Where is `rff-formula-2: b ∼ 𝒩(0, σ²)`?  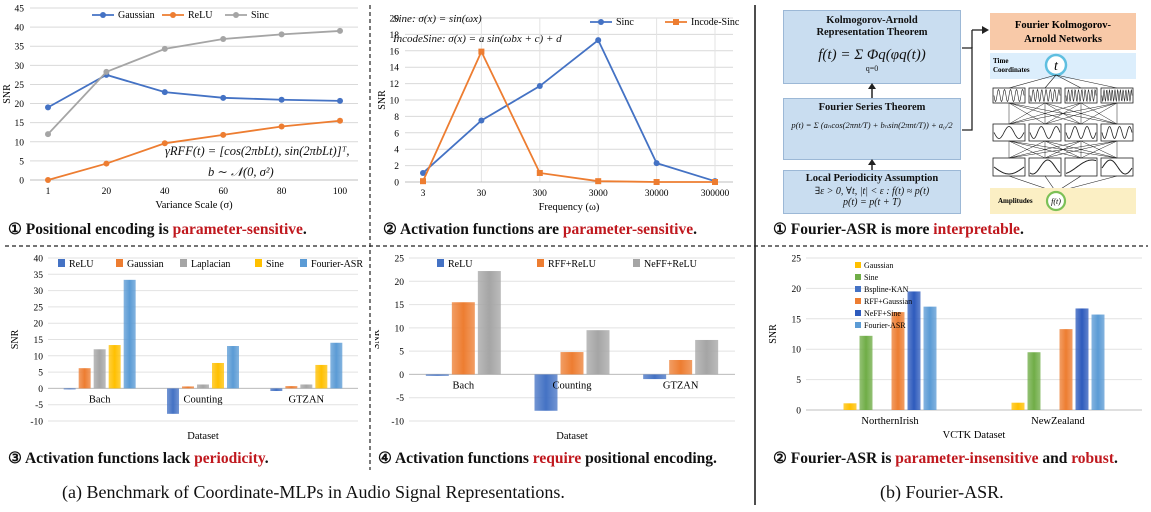 rff-formula-2: b ∼ 𝒩(0, σ²) is located at coordinates (241, 172).